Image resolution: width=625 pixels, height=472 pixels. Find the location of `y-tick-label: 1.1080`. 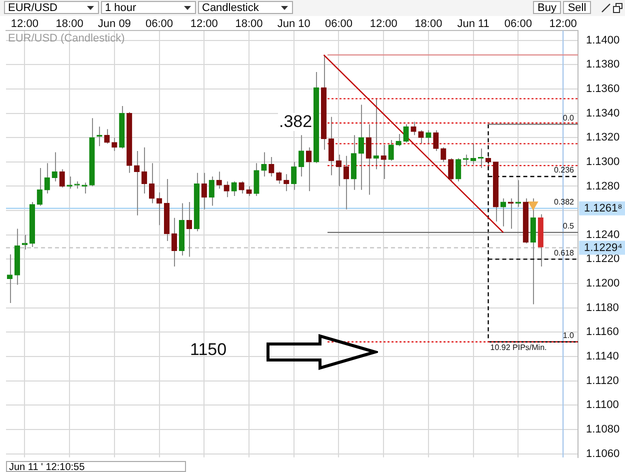

y-tick-label: 1.1080 is located at coordinates (603, 429).